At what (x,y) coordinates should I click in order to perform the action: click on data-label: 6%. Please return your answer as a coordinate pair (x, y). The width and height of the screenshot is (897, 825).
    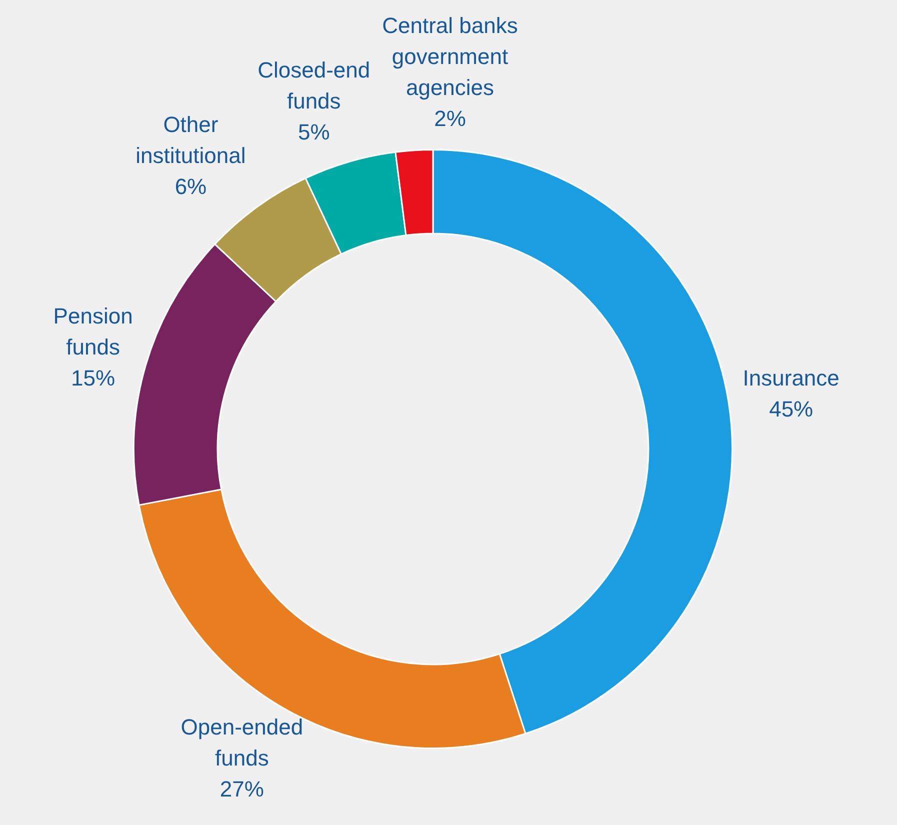
    Looking at the image, I should click on (190, 187).